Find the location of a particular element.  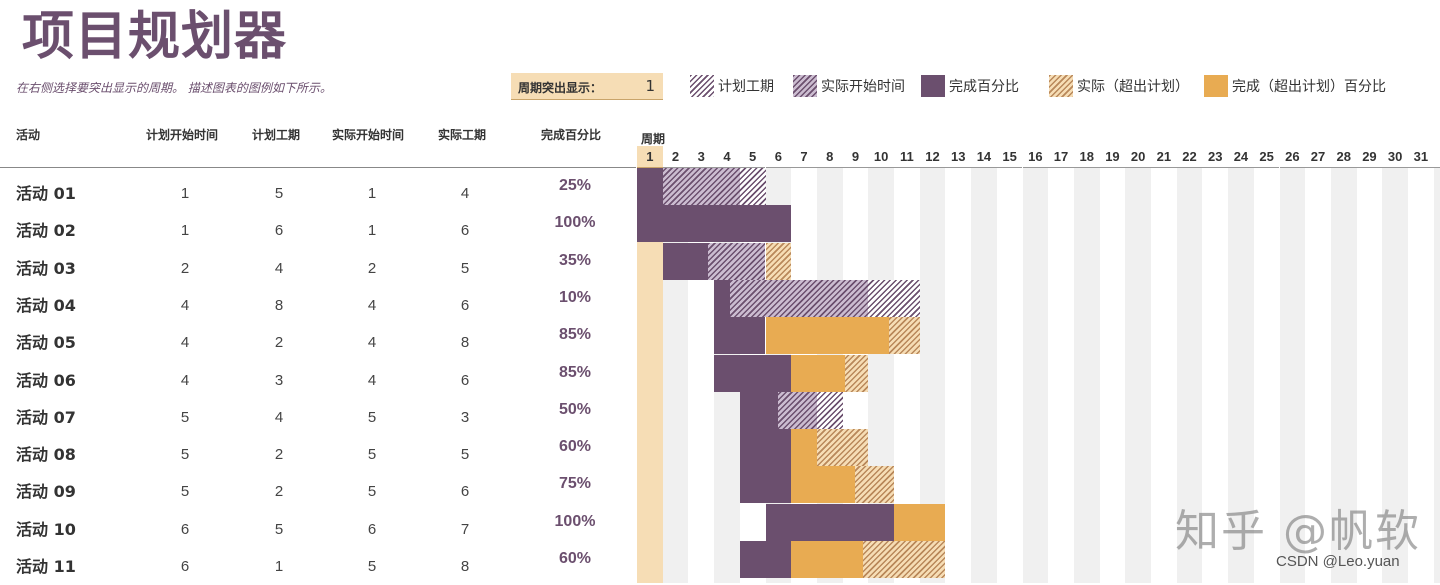

period-number: 3 is located at coordinates (1436, 157).